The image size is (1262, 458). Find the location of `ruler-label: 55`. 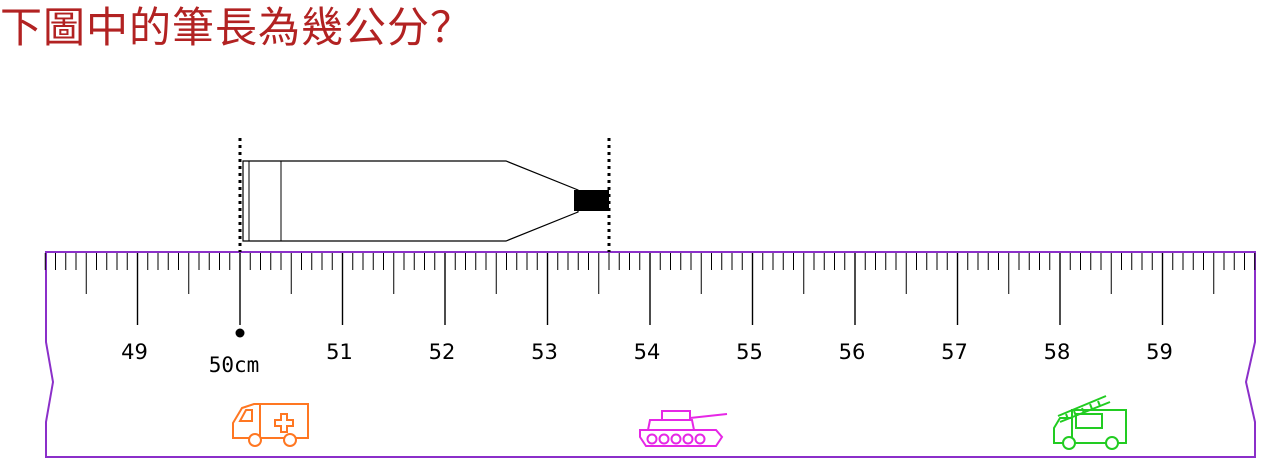

ruler-label: 55 is located at coordinates (749, 352).